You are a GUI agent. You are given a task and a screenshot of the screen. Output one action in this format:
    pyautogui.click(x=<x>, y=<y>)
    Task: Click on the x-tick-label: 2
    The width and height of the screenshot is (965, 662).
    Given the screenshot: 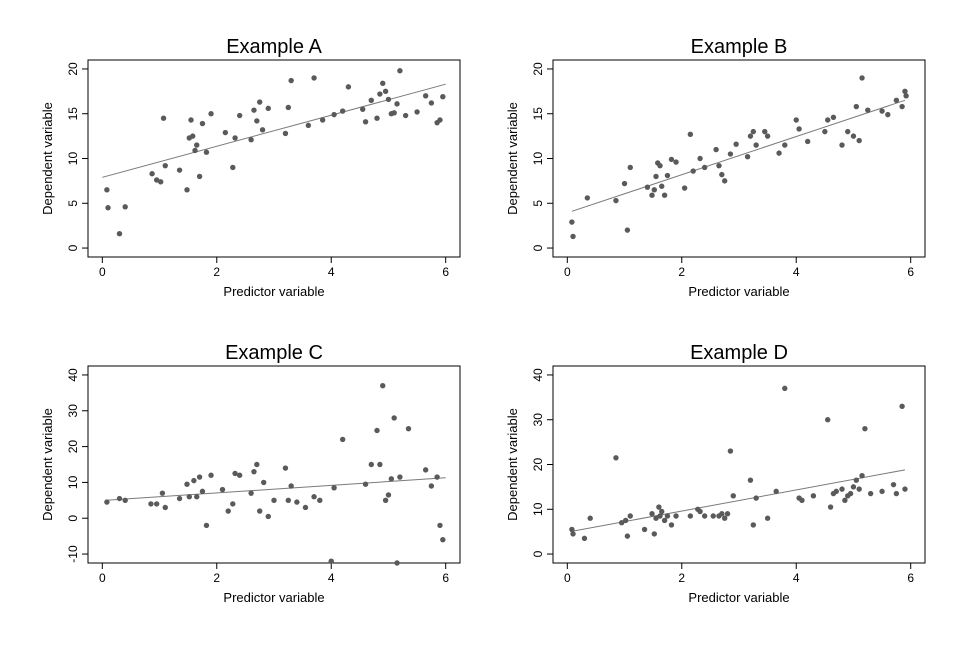 What is the action you would take?
    pyautogui.click(x=681, y=272)
    